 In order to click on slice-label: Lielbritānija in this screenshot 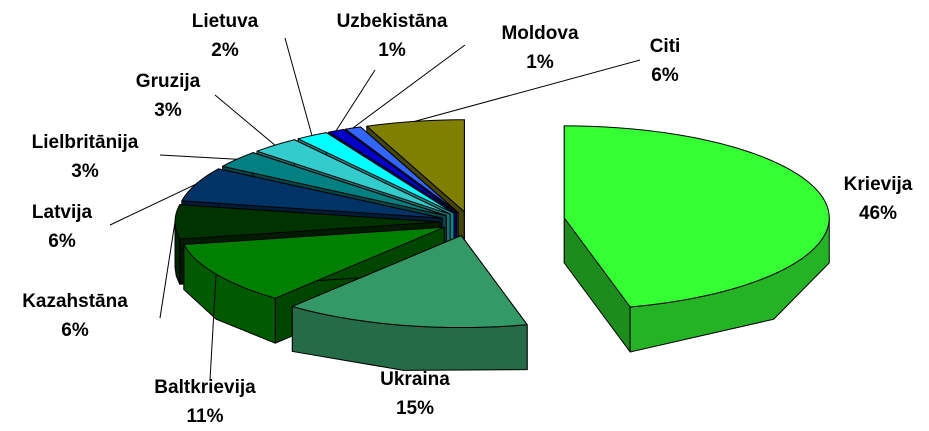, I will do `click(85, 142)`.